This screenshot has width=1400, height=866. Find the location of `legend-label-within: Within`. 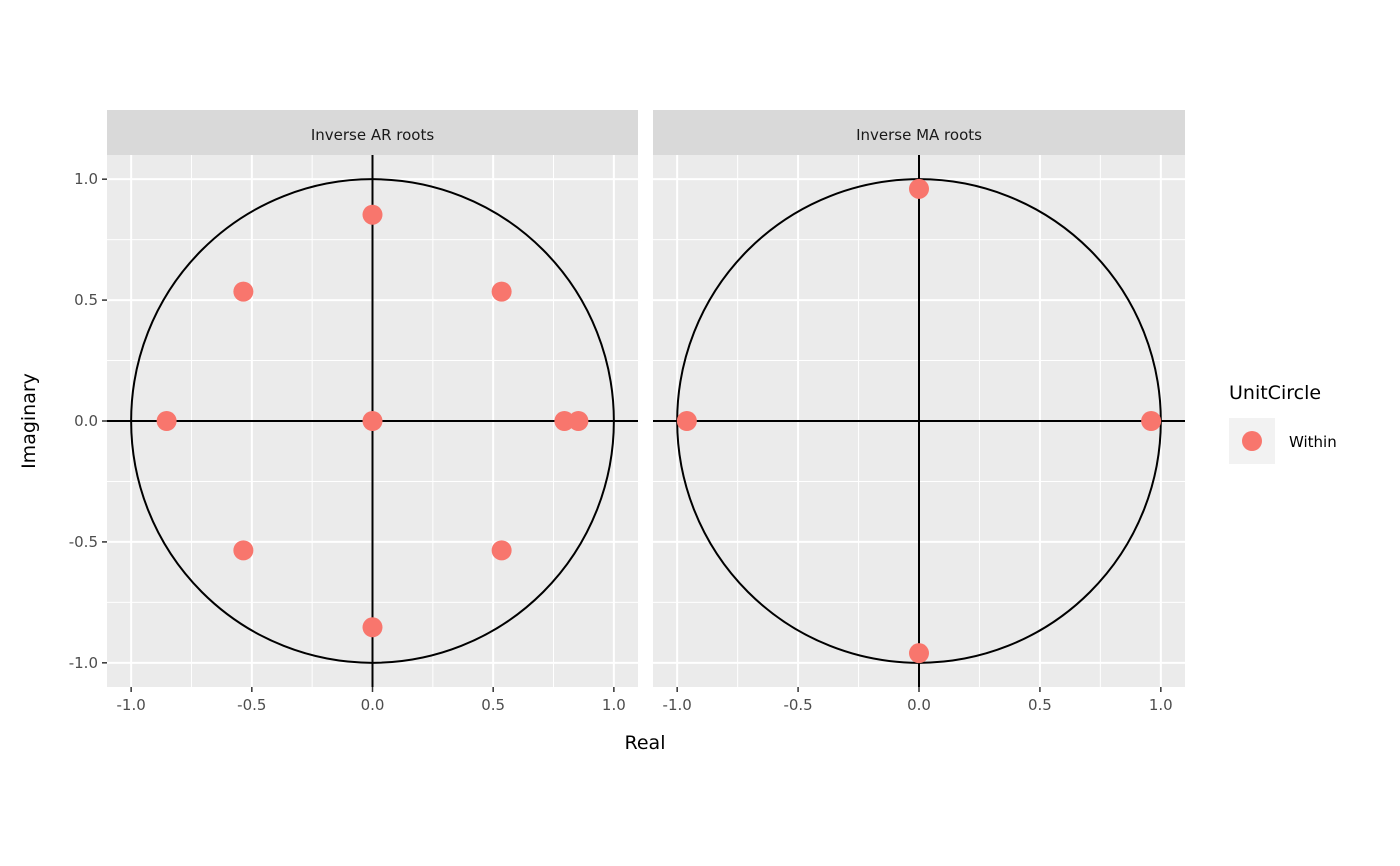

legend-label-within: Within is located at coordinates (1313, 442).